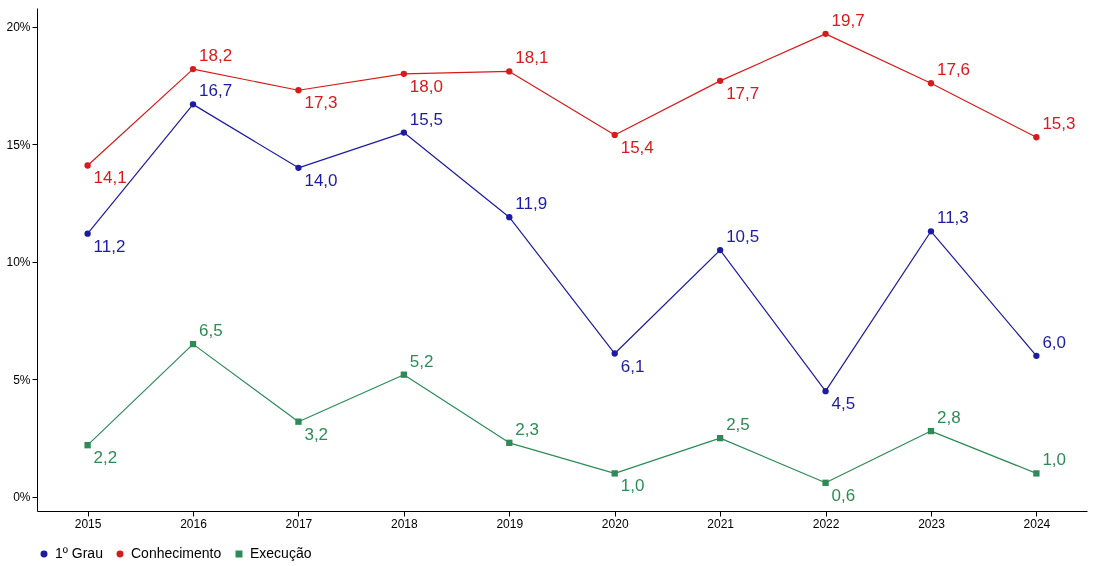 This screenshot has width=1117, height=566. Describe the element at coordinates (321, 180) in the screenshot. I see `data-label: 14,0` at that location.